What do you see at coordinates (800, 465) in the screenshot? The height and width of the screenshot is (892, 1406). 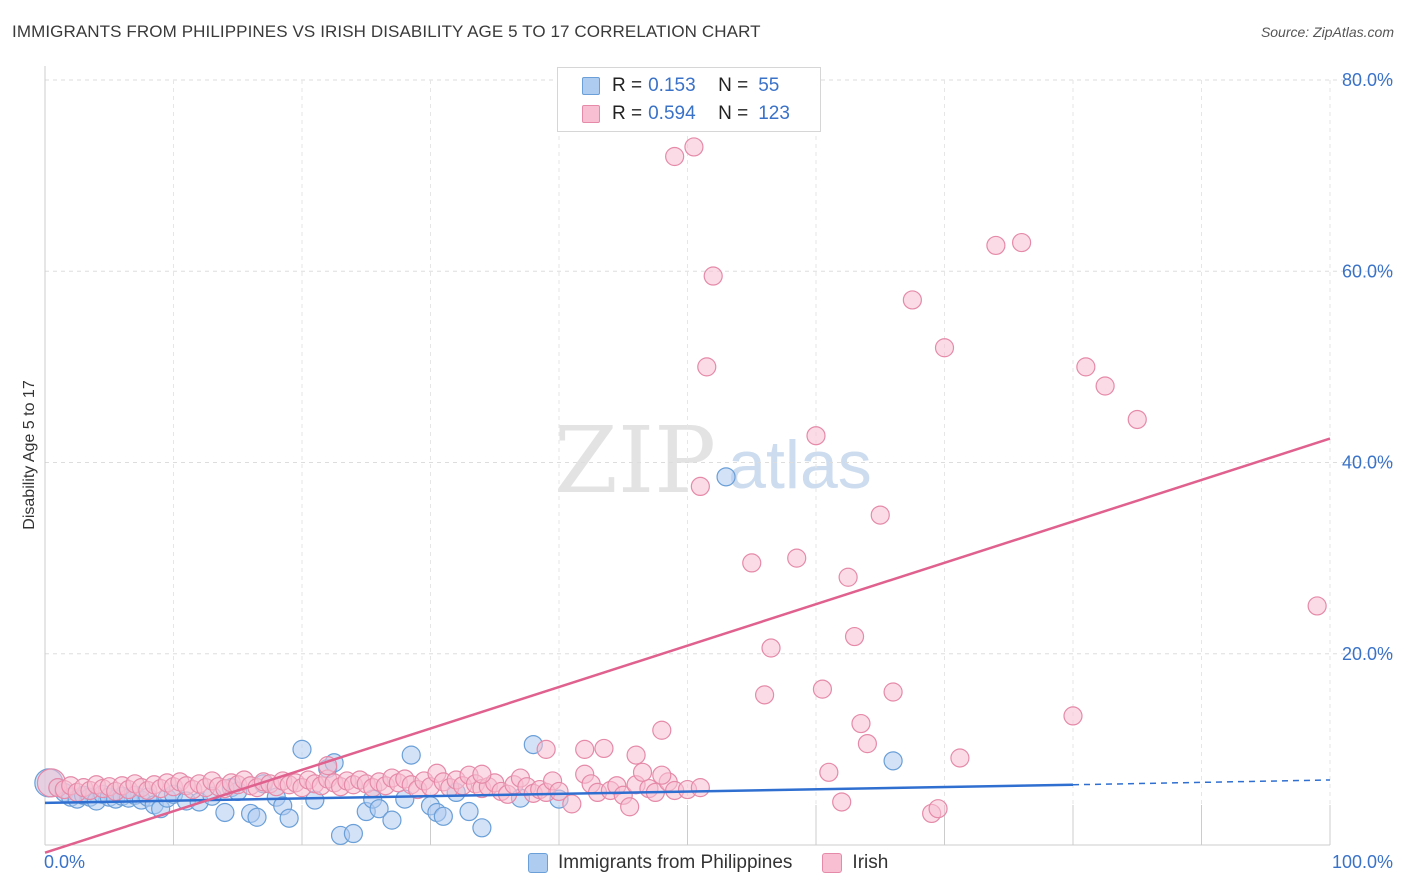 I see `watermark-atlas: atlas` at bounding box center [800, 465].